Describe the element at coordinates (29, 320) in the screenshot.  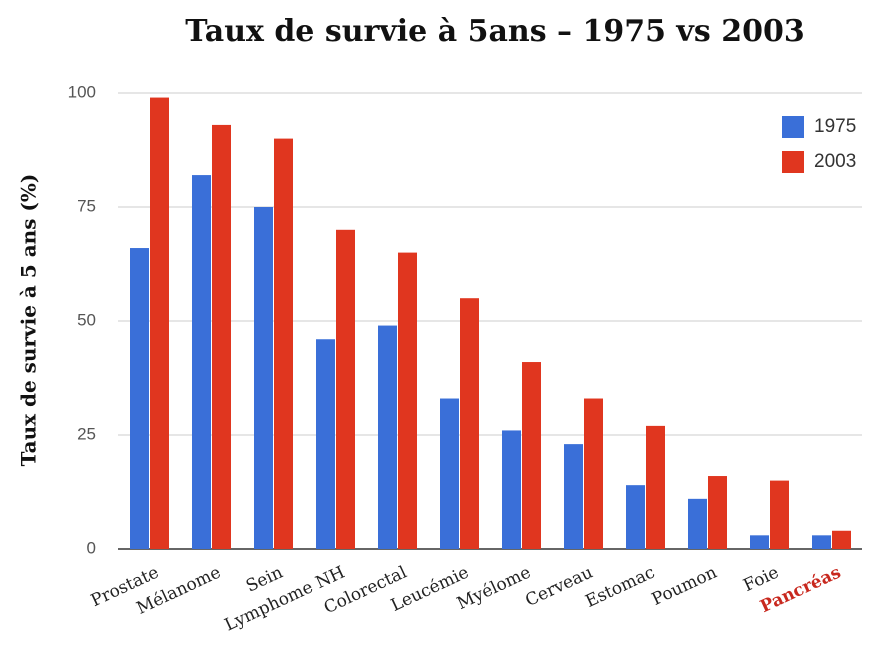
I see `y-axis-label: Taux de survie à 5 ans (%)` at that location.